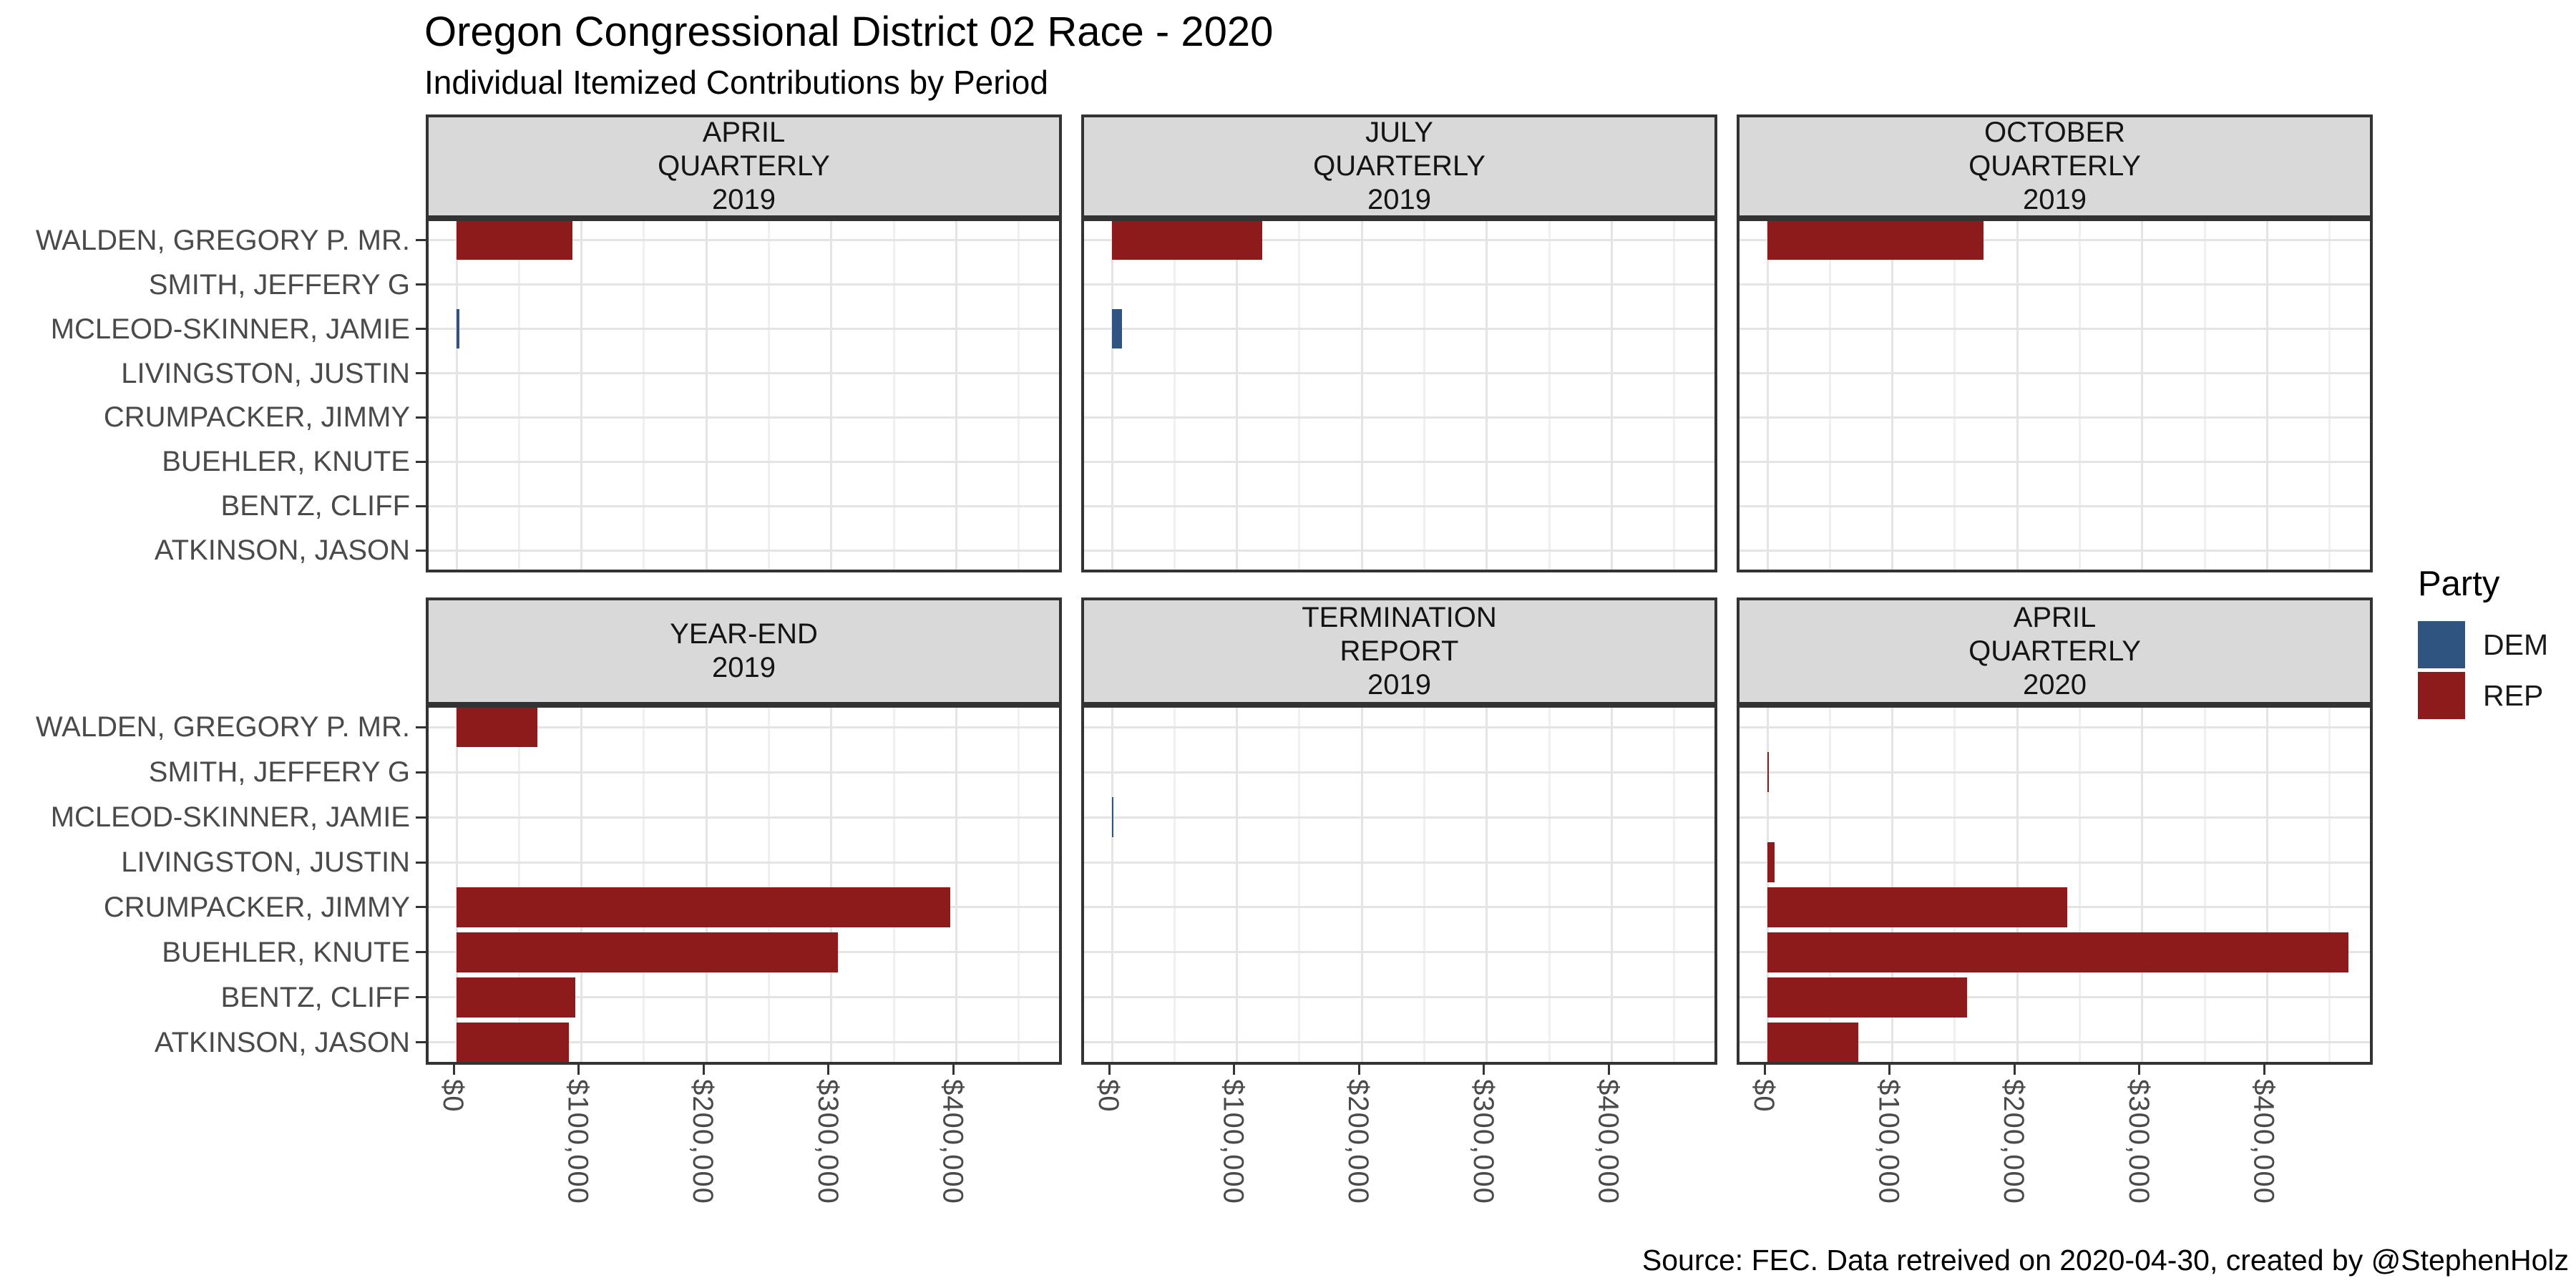 The height and width of the screenshot is (1288, 2576). I want to click on facet-strip: TERMINATION REPORT 2019, so click(1399, 651).